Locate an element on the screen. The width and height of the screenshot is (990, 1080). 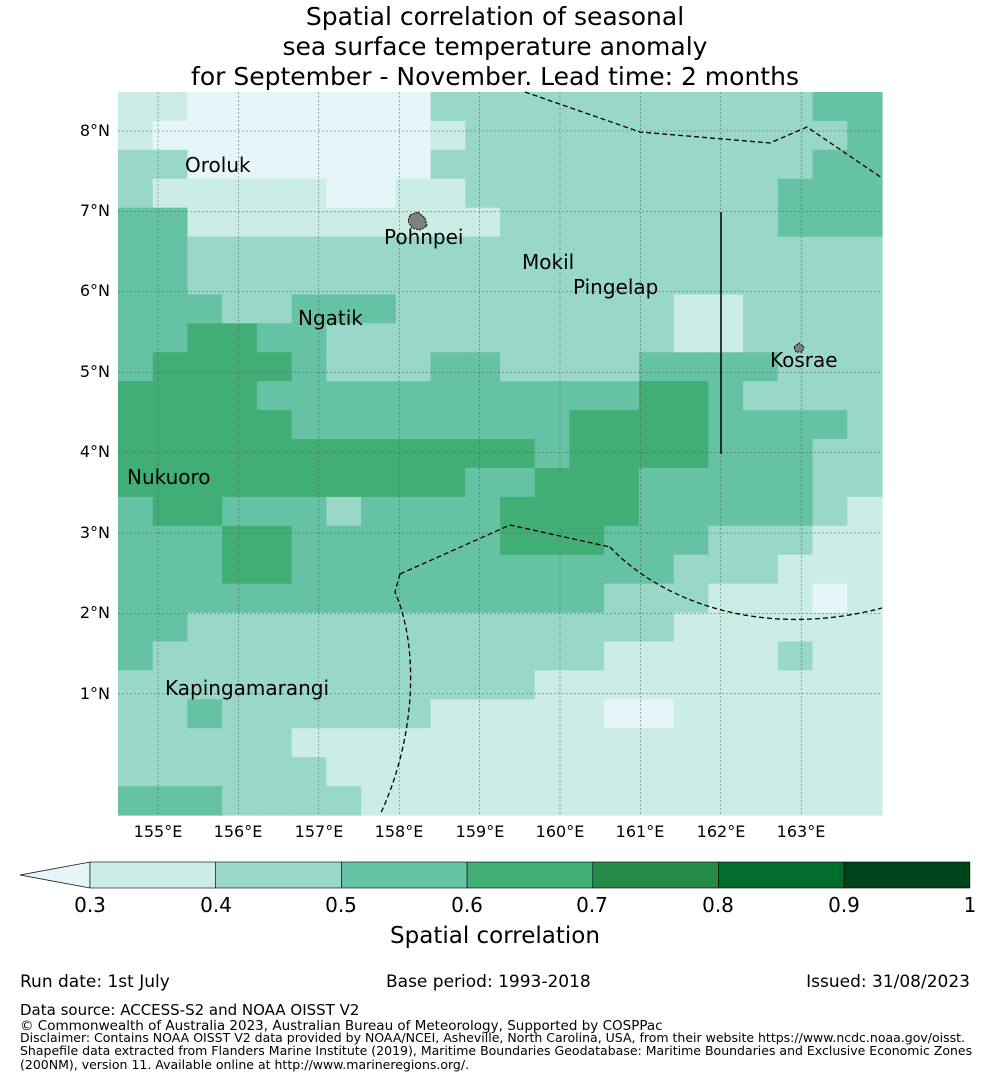
eez-boundary-south-west is located at coordinates (395, 694).